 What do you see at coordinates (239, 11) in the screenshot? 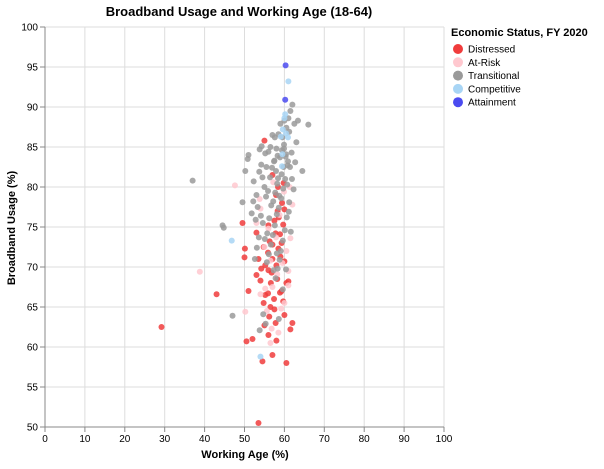
I see `chart-title: Broadband Usage and Working Age (18-64)` at bounding box center [239, 11].